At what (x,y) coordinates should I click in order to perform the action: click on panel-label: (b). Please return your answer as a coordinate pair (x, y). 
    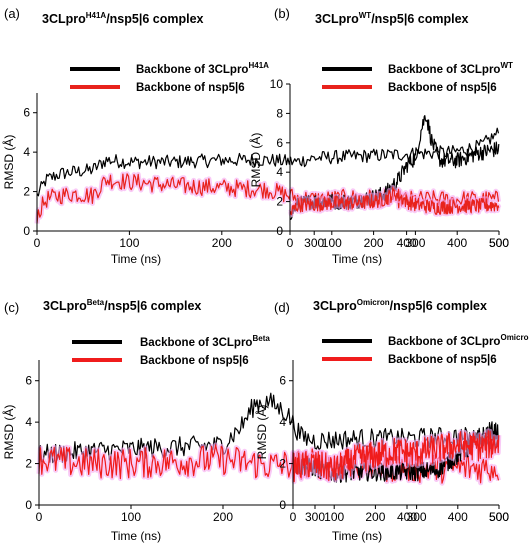
    Looking at the image, I should click on (282, 13).